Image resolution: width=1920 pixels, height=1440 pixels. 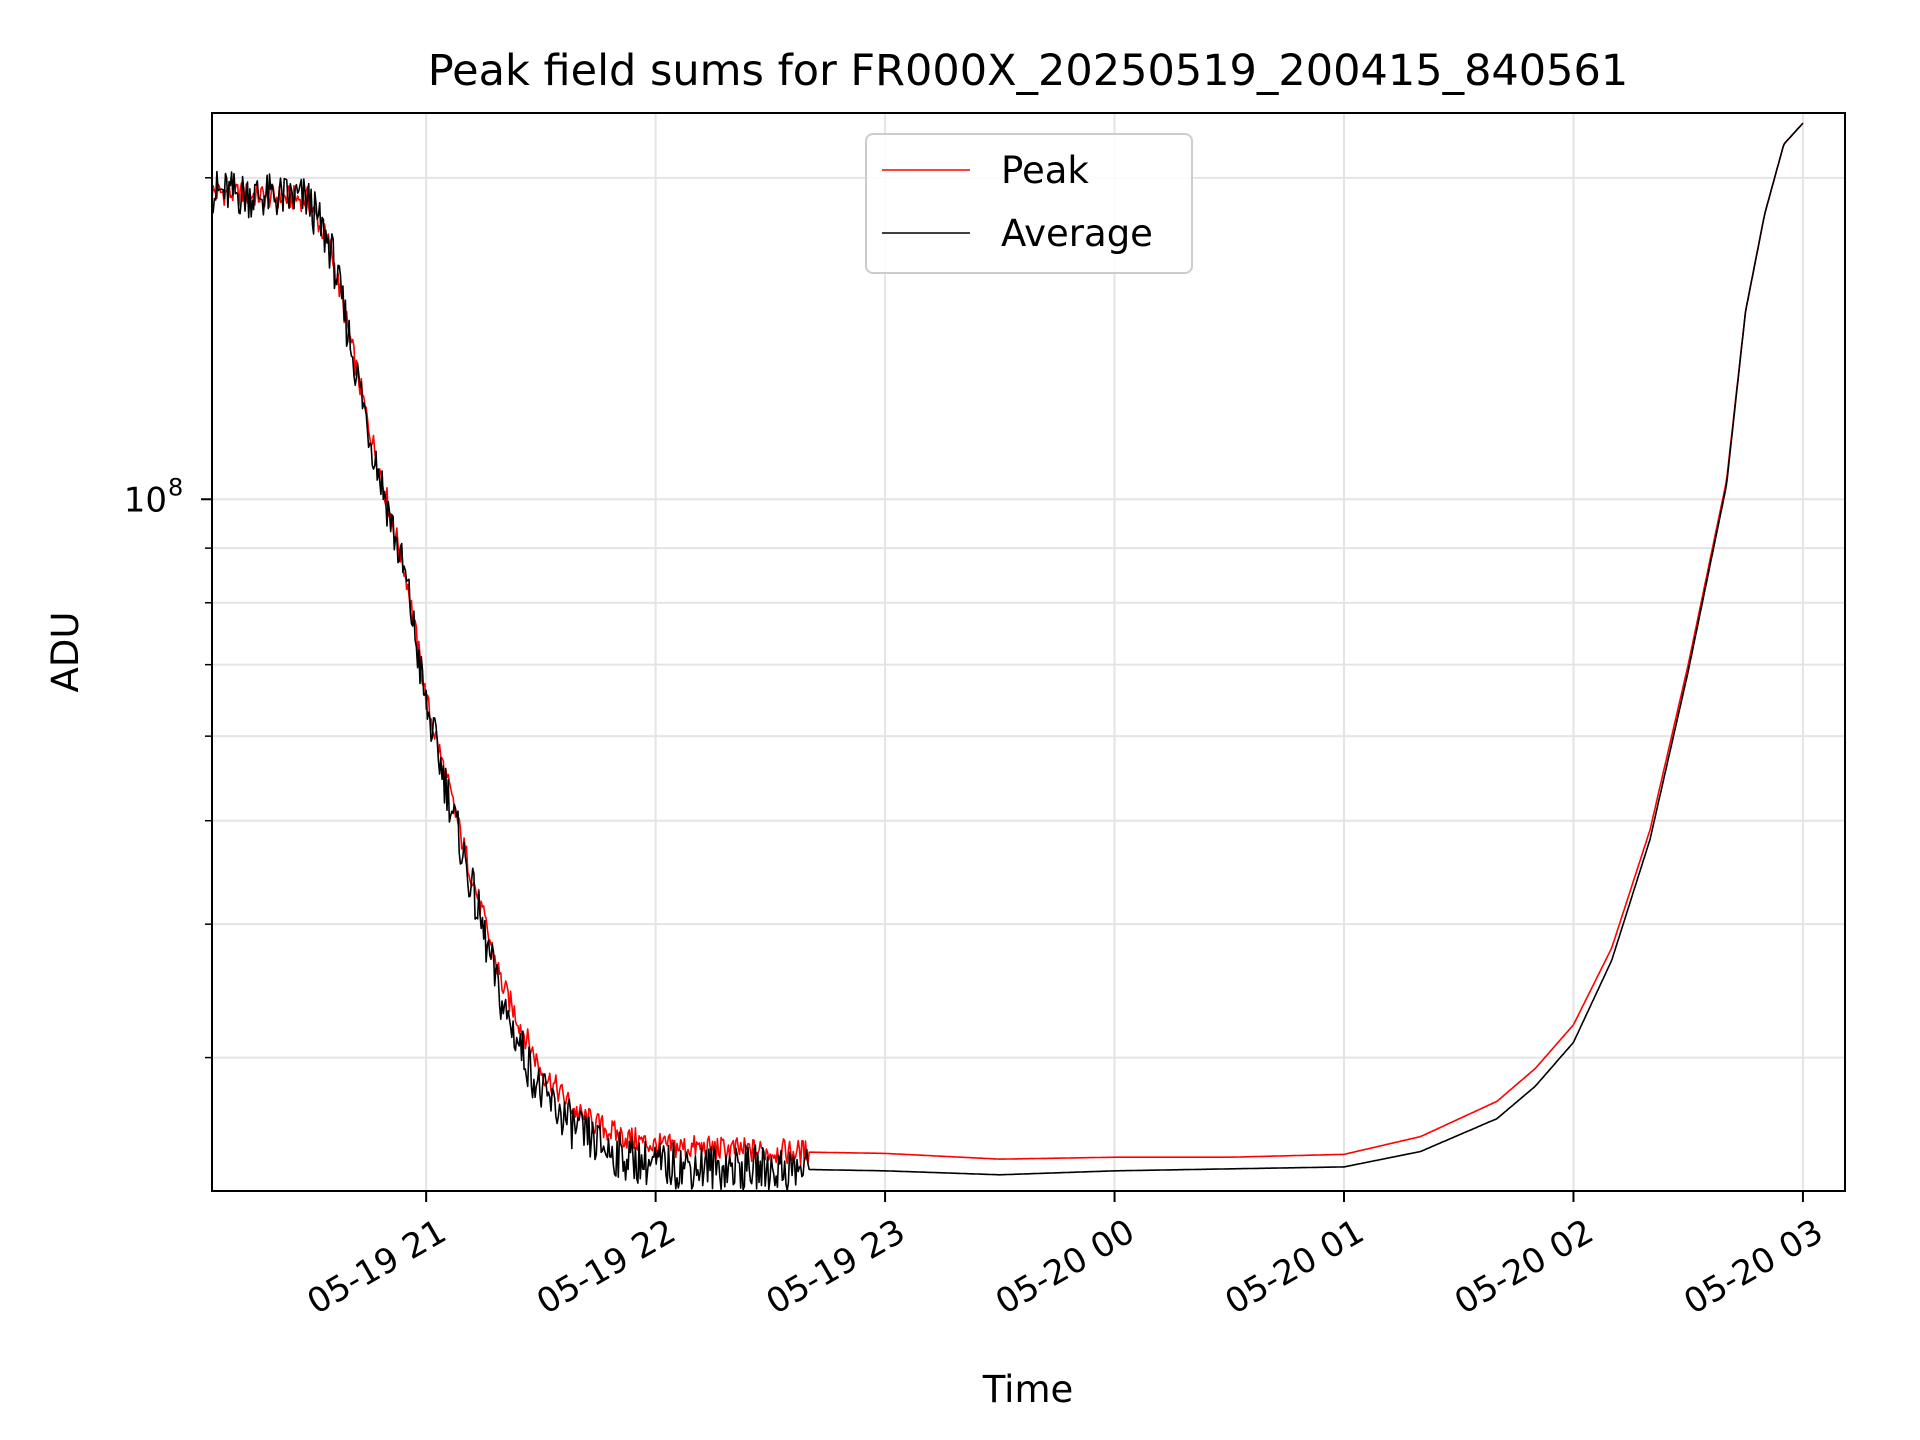 I want to click on legend: Peak Average, so click(x=1029, y=203).